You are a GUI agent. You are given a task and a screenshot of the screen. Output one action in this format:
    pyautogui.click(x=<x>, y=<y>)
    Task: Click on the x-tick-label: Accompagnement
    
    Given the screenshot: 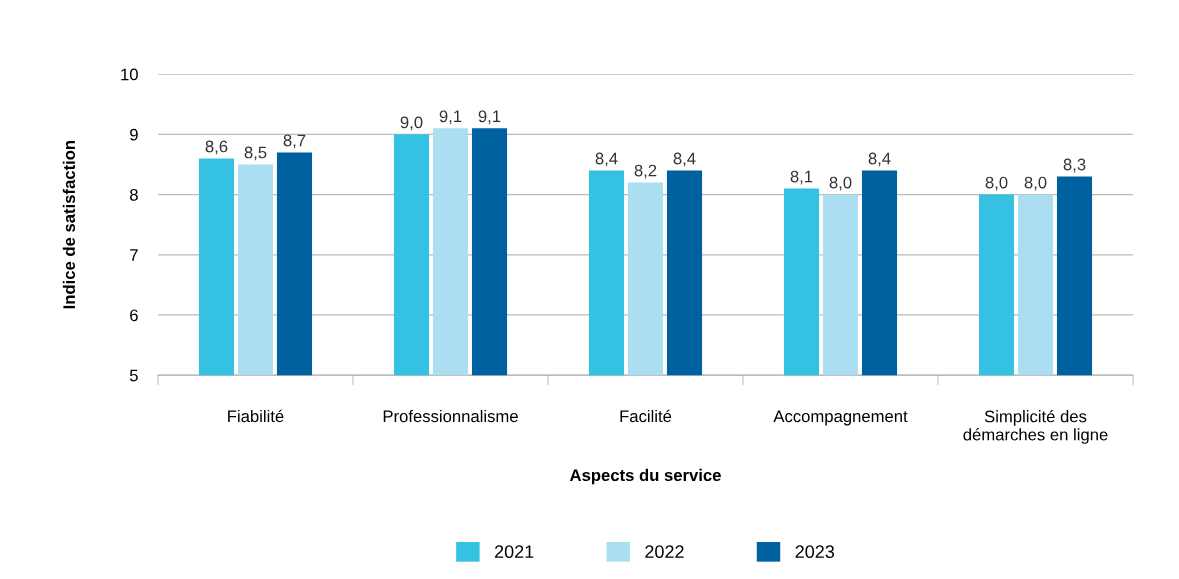 What is the action you would take?
    pyautogui.click(x=840, y=418)
    